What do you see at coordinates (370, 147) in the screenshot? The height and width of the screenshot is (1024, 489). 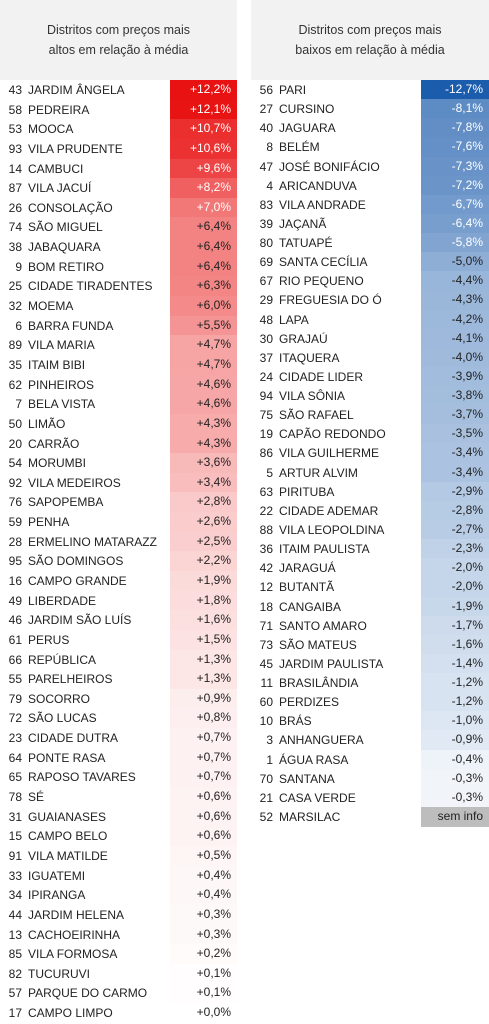 I see `district-row: 8 BELÉM -7,6%` at bounding box center [370, 147].